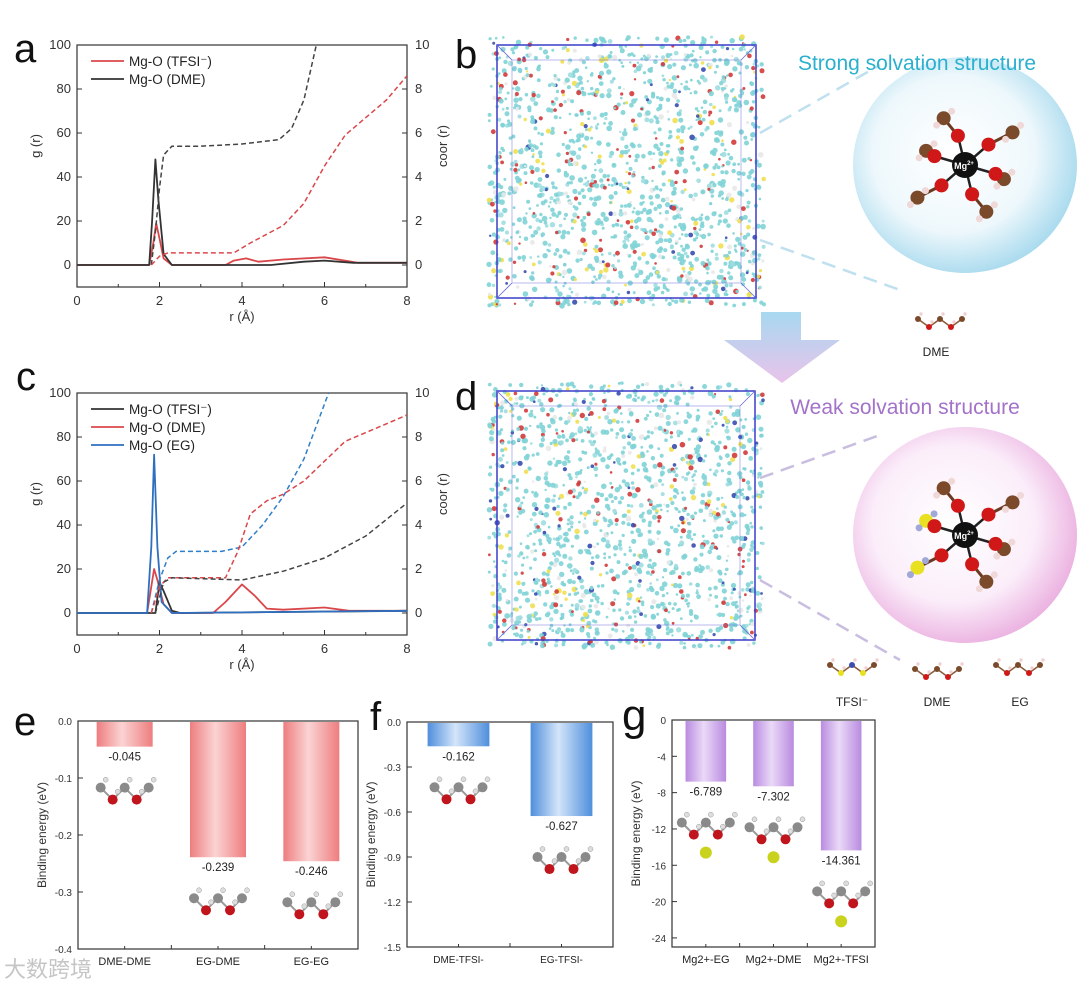 This screenshot has height=986, width=1080. I want to click on strong-solvation-sphere: Mg2+, so click(918, 174).